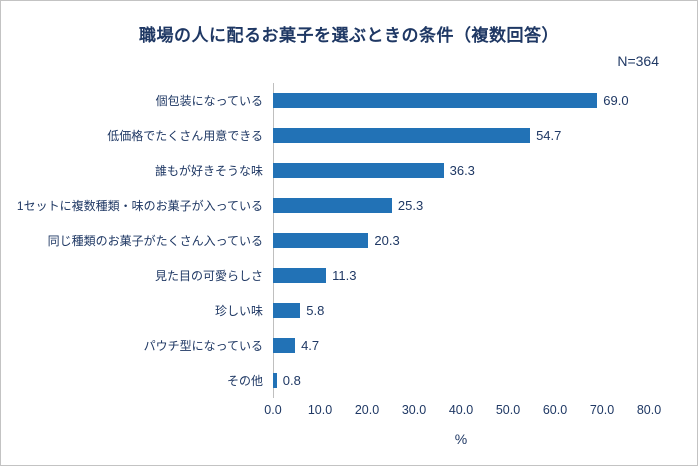  What do you see at coordinates (139, 206) in the screenshot?
I see `category-label: 1セットに複数種類・味のお菓子が入っている` at bounding box center [139, 206].